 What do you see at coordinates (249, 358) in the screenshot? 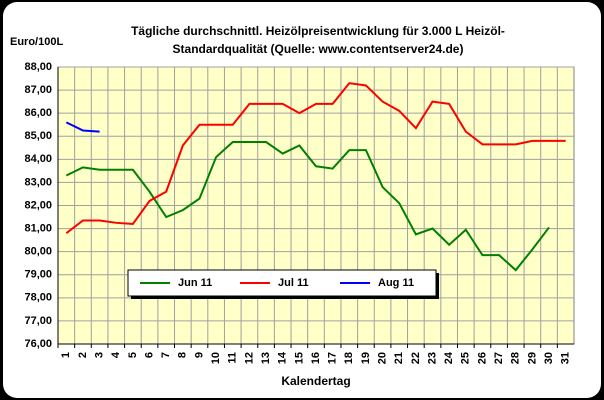
I see `x-tick-label: 12` at bounding box center [249, 358].